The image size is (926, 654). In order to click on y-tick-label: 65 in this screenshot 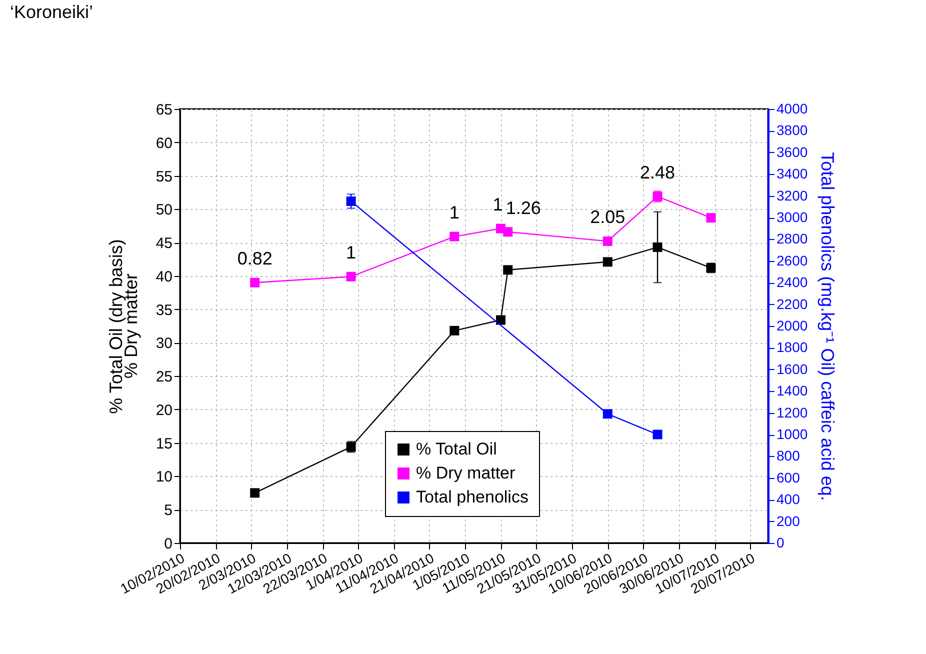, I will do `click(164, 110)`.